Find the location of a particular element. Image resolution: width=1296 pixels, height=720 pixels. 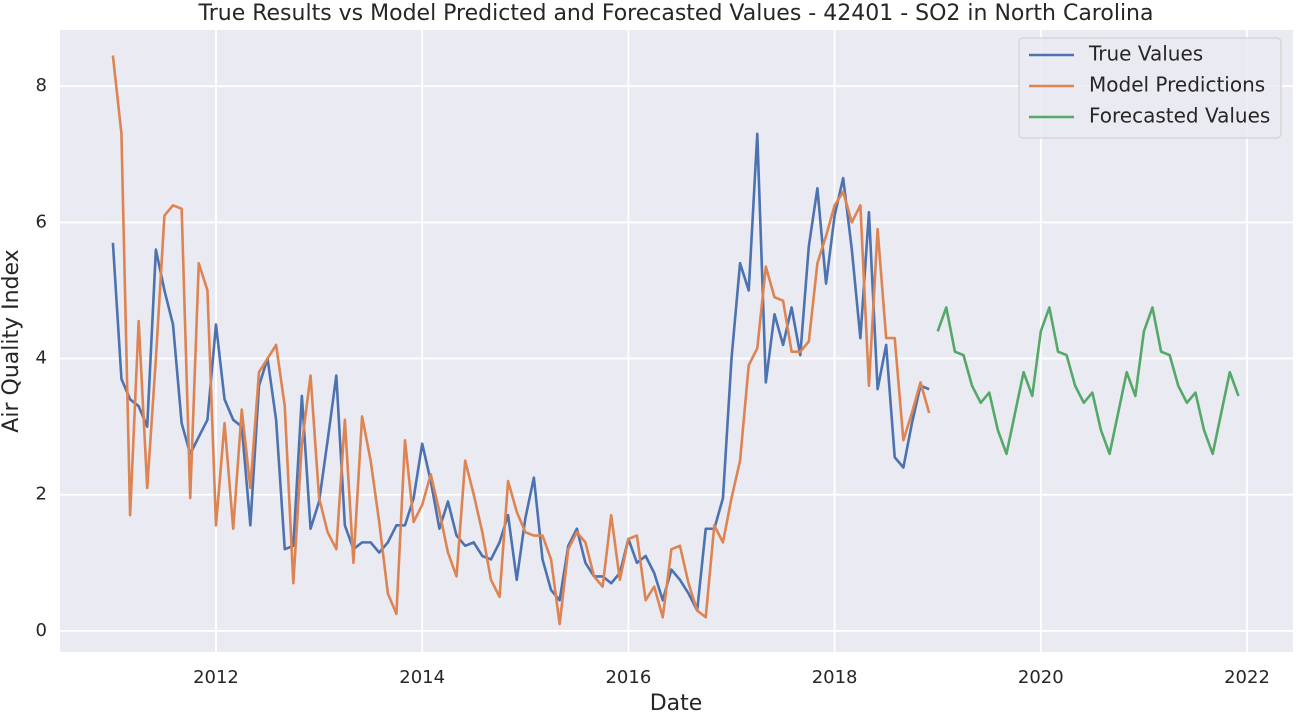

y-tick-label: 6 is located at coordinates (41, 221).